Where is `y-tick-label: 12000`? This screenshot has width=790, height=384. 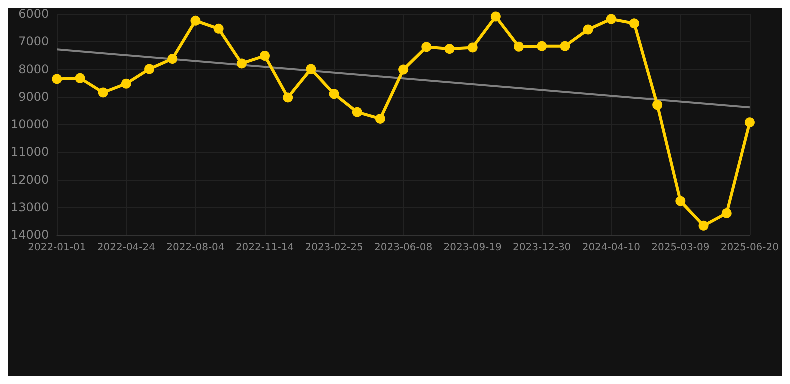 y-tick-label: 12000 is located at coordinates (30, 179).